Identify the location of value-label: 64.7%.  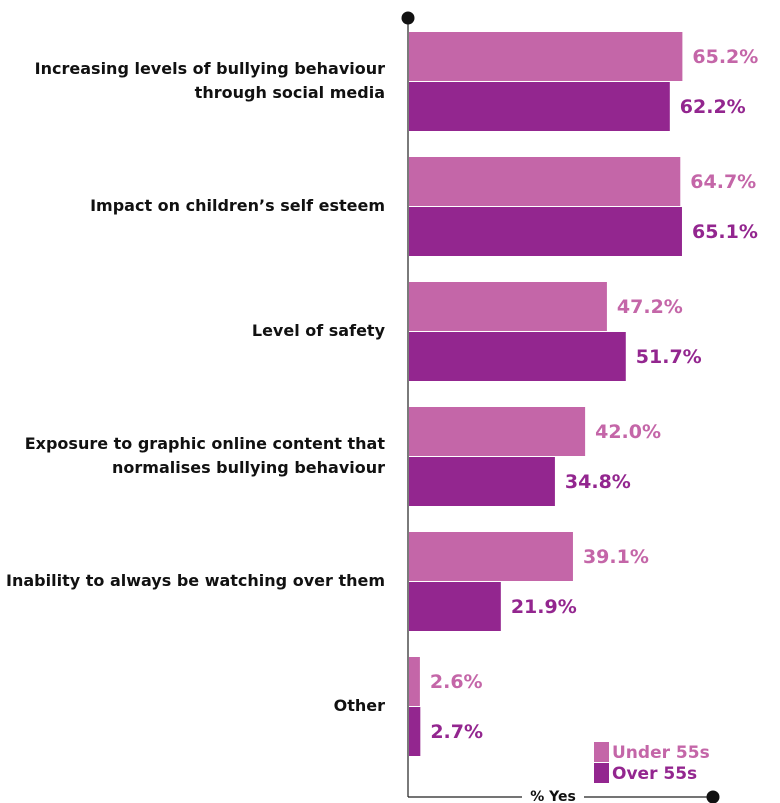
(723, 182).